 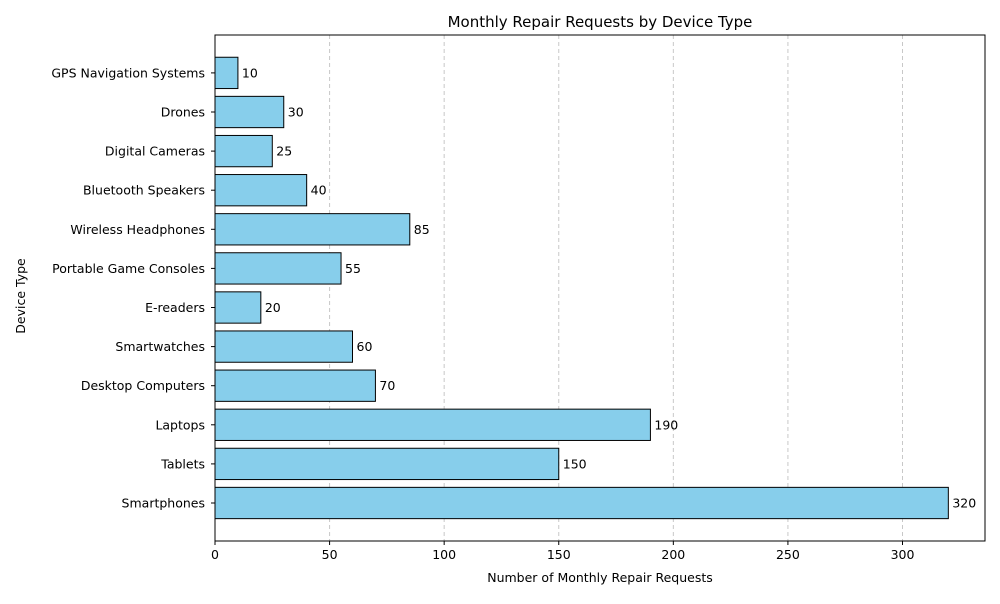 I want to click on data-label: 25, so click(x=284, y=151).